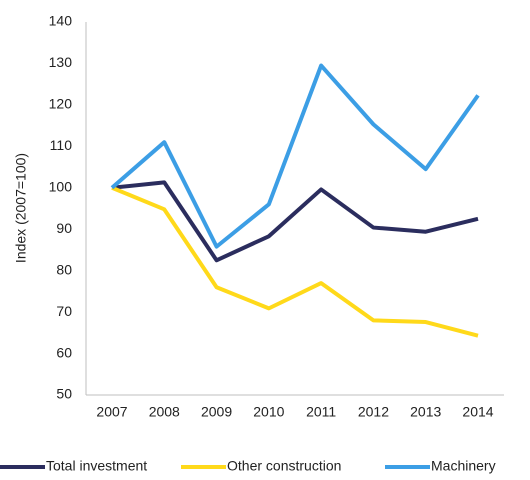  Describe the element at coordinates (61, 186) in the screenshot. I see `y-tick-label: 100` at that location.